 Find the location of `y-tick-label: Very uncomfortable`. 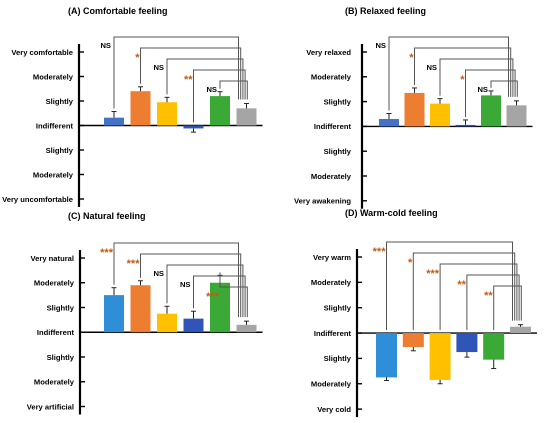

y-tick-label: Very uncomfortable is located at coordinates (37, 199).